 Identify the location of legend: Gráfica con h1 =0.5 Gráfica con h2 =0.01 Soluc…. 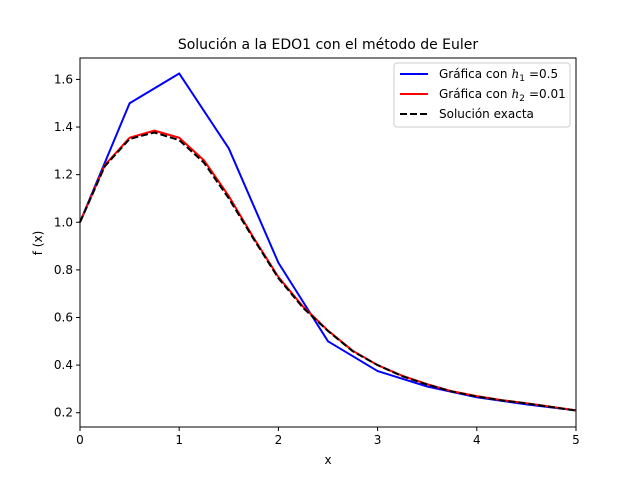
(482, 95).